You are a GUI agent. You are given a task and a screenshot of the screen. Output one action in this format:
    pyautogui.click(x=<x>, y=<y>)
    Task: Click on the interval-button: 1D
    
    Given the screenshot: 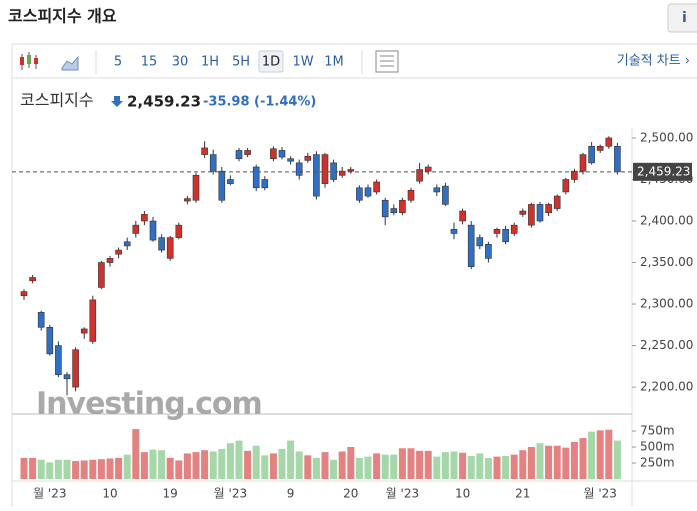 What is the action you would take?
    pyautogui.click(x=271, y=62)
    